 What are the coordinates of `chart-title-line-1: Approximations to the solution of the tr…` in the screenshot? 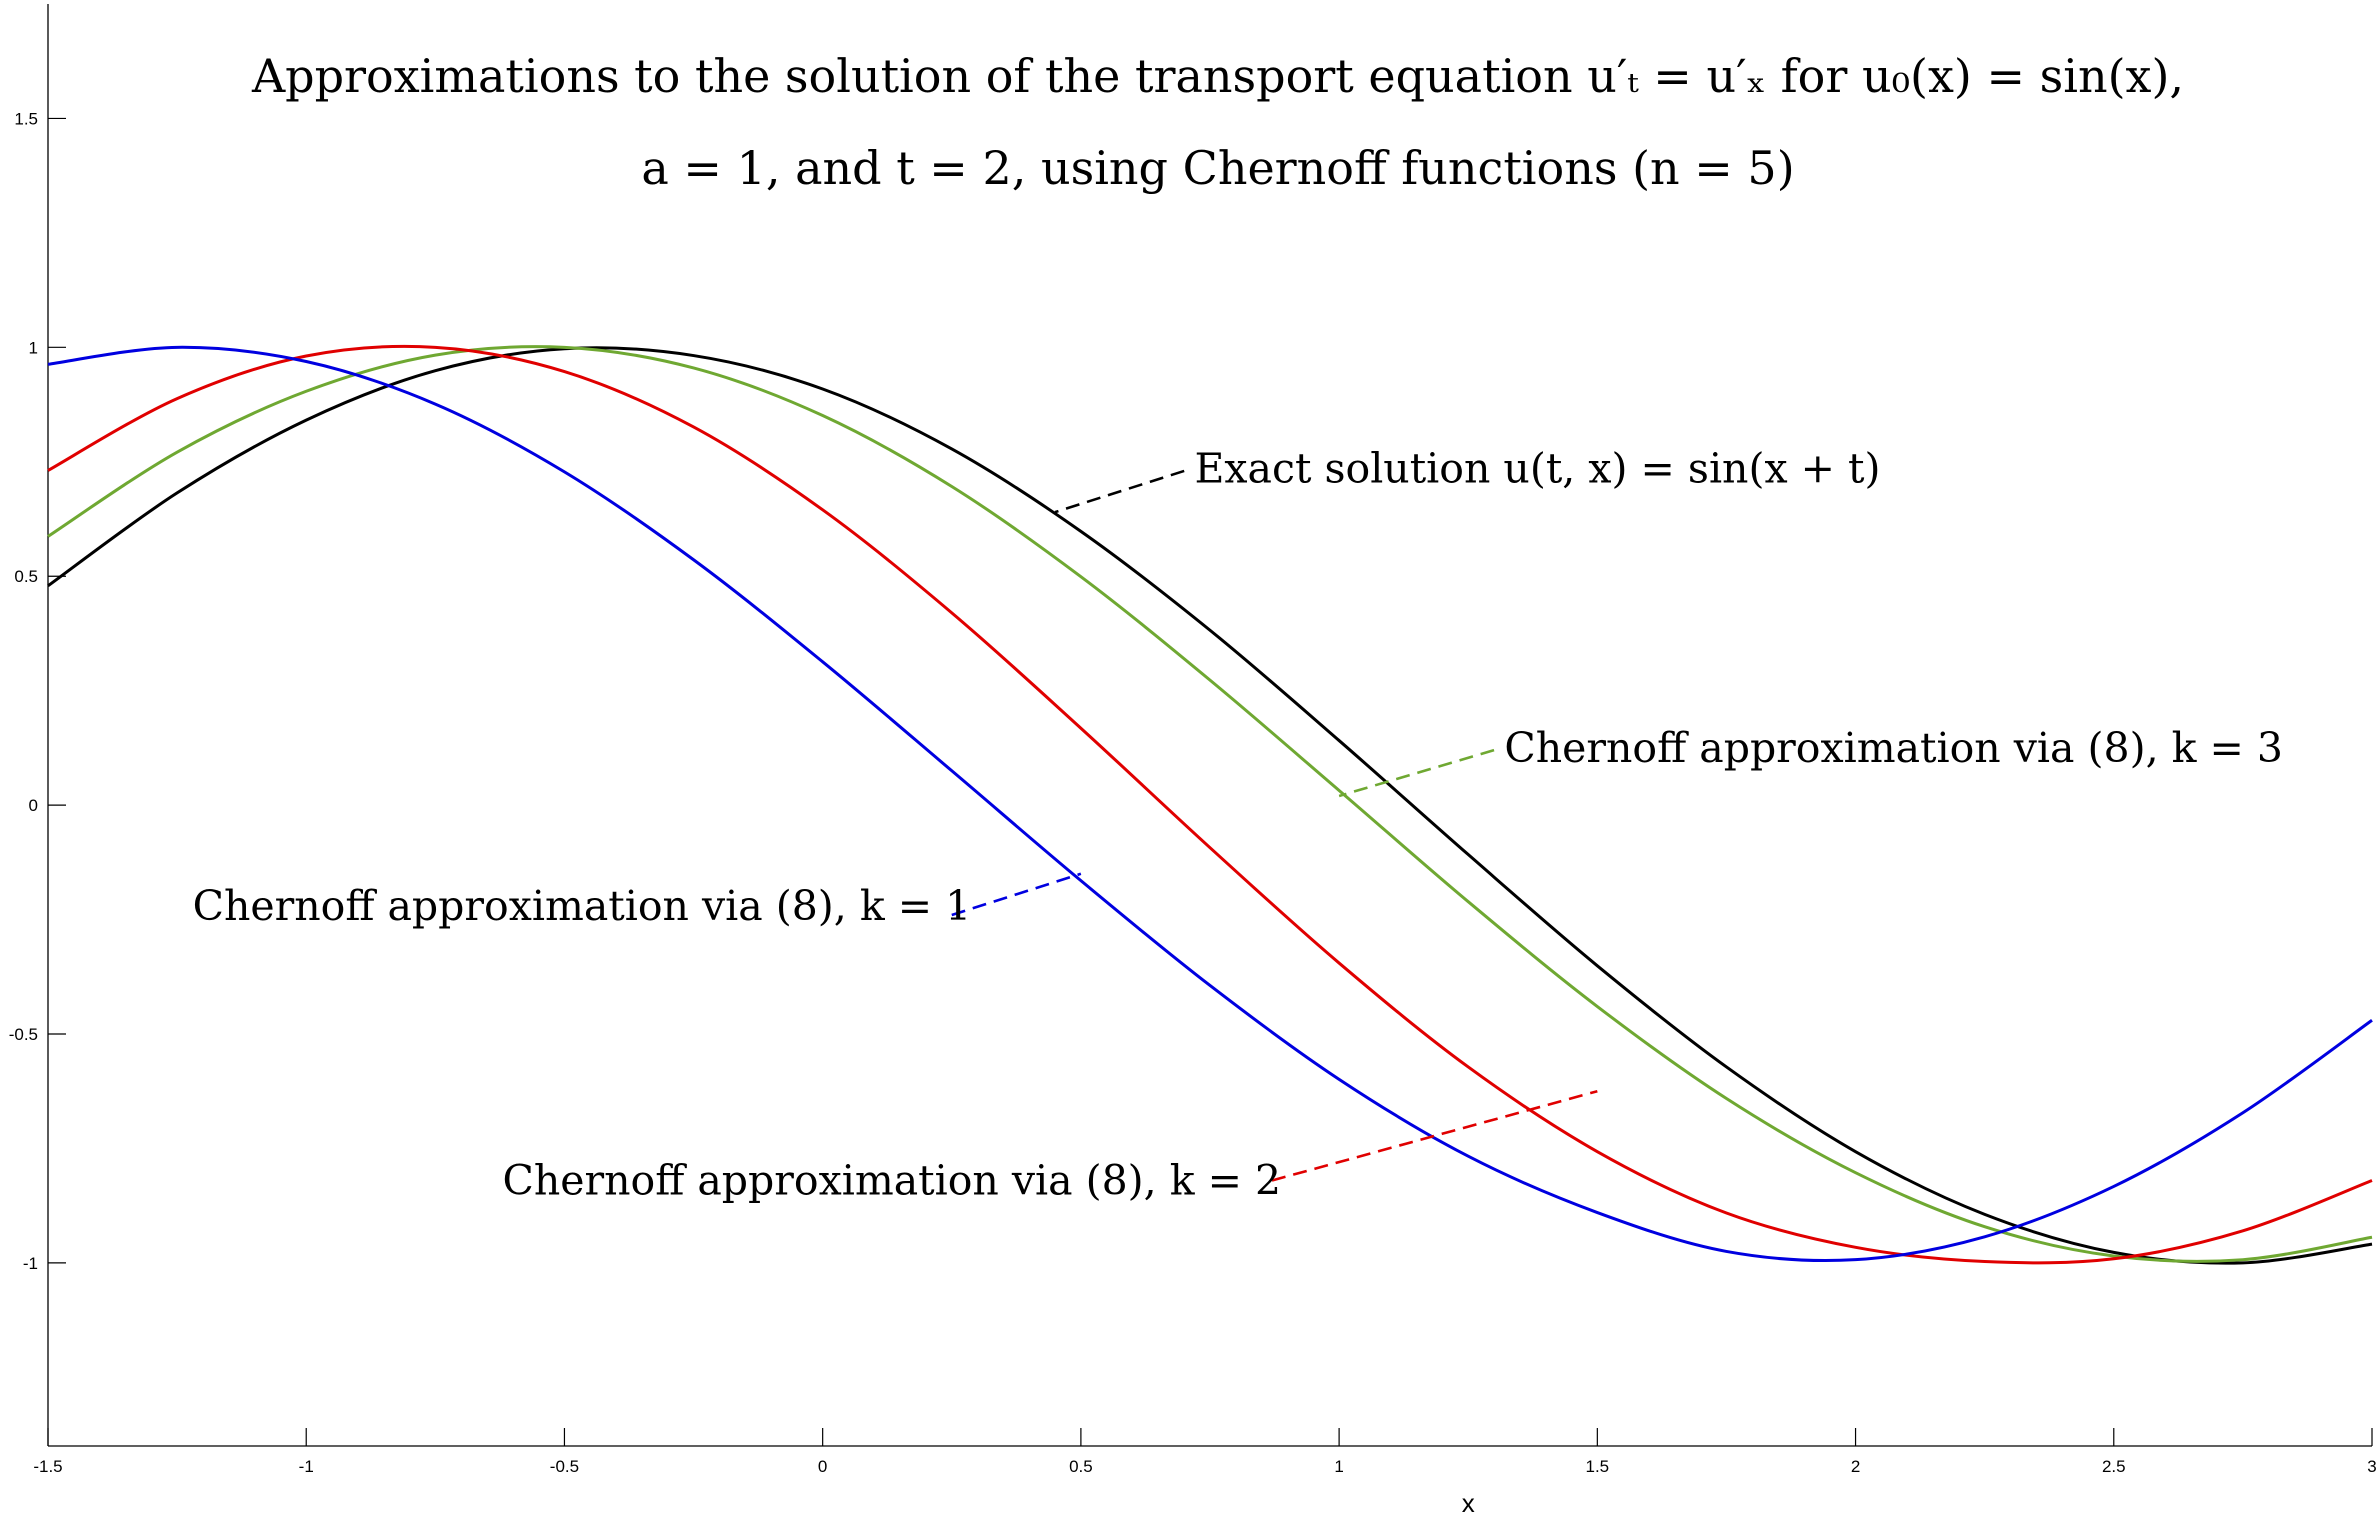 It's located at (1217, 76).